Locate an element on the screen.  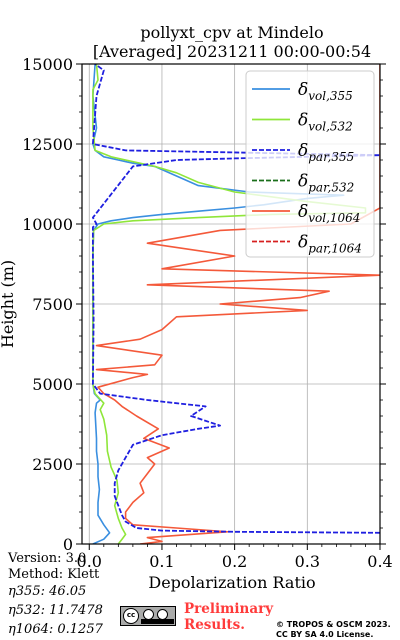
cc-badge-text: cc is located at coordinates (131, 616).